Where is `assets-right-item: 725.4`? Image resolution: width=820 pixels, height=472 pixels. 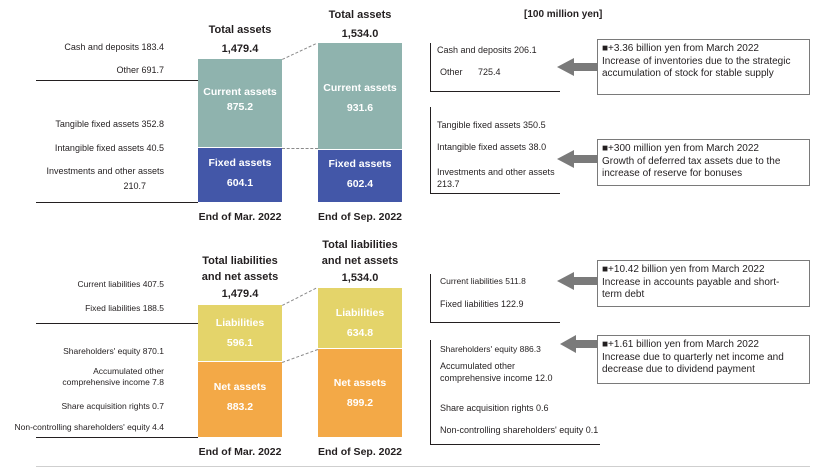 assets-right-item: 725.4 is located at coordinates (489, 72).